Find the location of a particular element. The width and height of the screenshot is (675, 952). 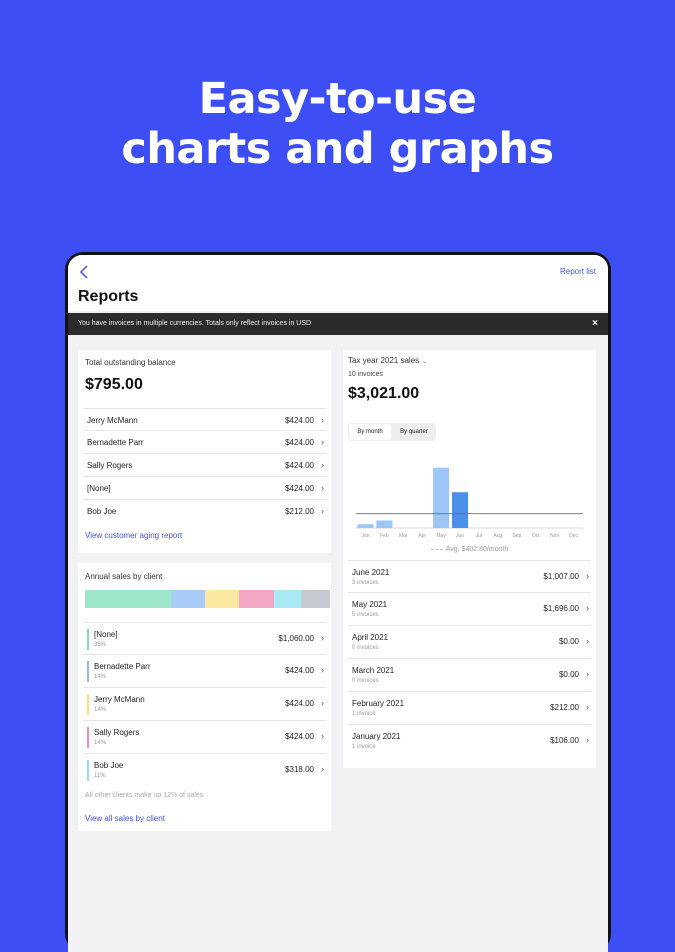

page-title: Reports is located at coordinates (108, 296).